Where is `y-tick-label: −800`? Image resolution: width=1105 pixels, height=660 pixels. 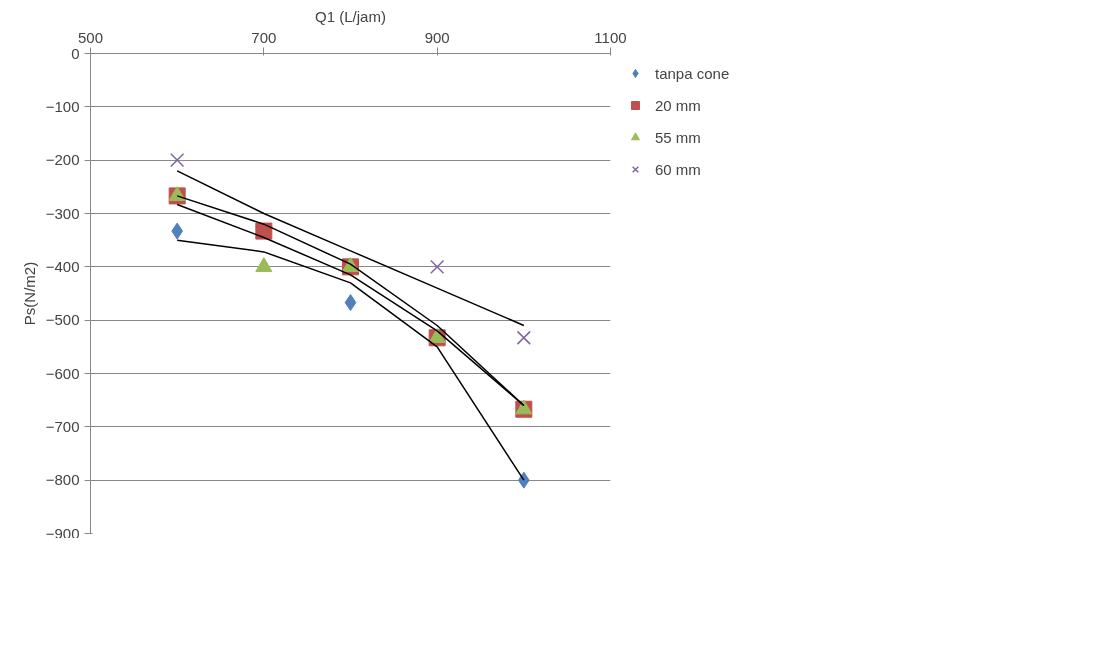
y-tick-label: −800 is located at coordinates (62, 480).